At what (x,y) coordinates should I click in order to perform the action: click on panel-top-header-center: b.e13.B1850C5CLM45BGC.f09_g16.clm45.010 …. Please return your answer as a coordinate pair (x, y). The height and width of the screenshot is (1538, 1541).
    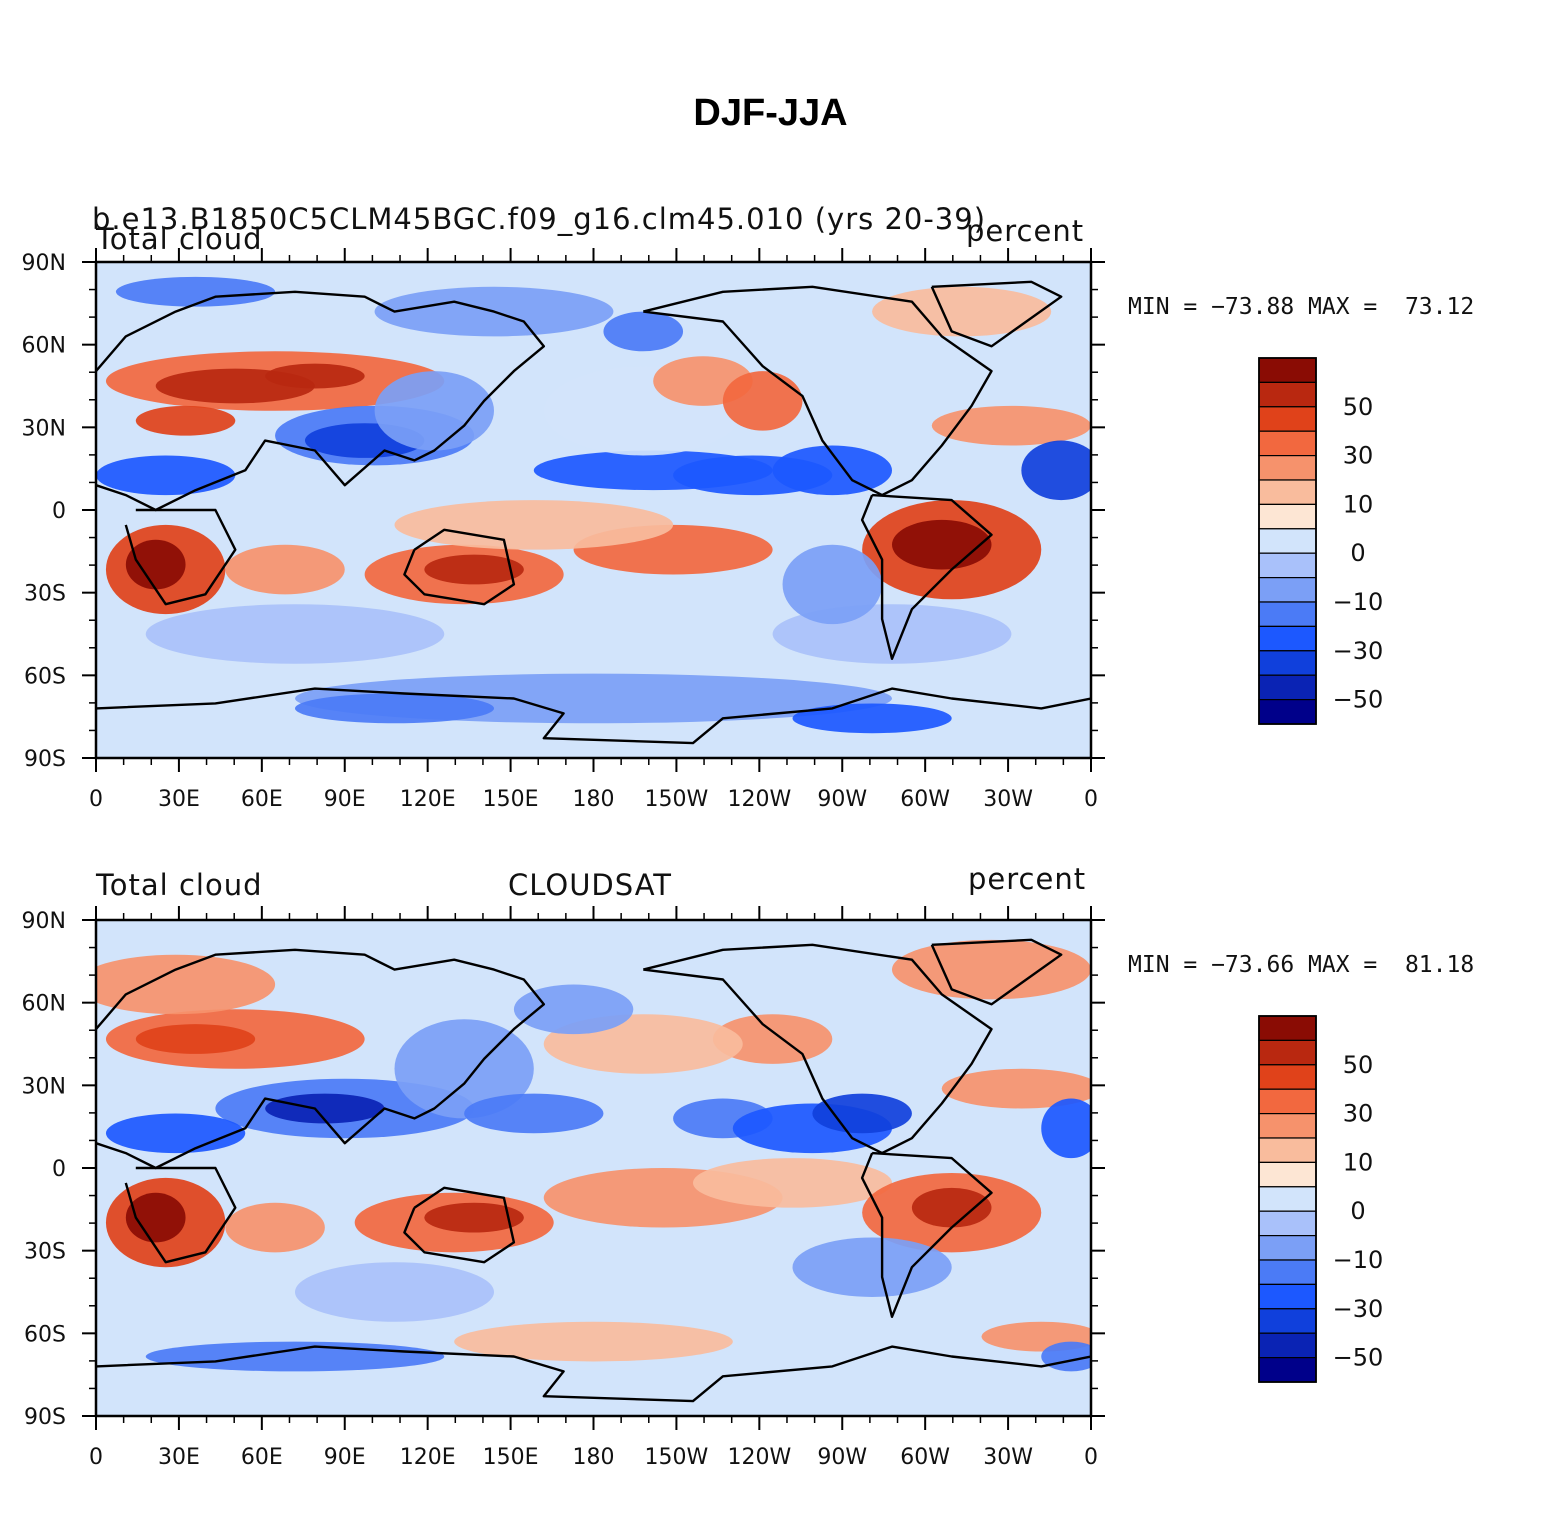
    Looking at the image, I should click on (539, 219).